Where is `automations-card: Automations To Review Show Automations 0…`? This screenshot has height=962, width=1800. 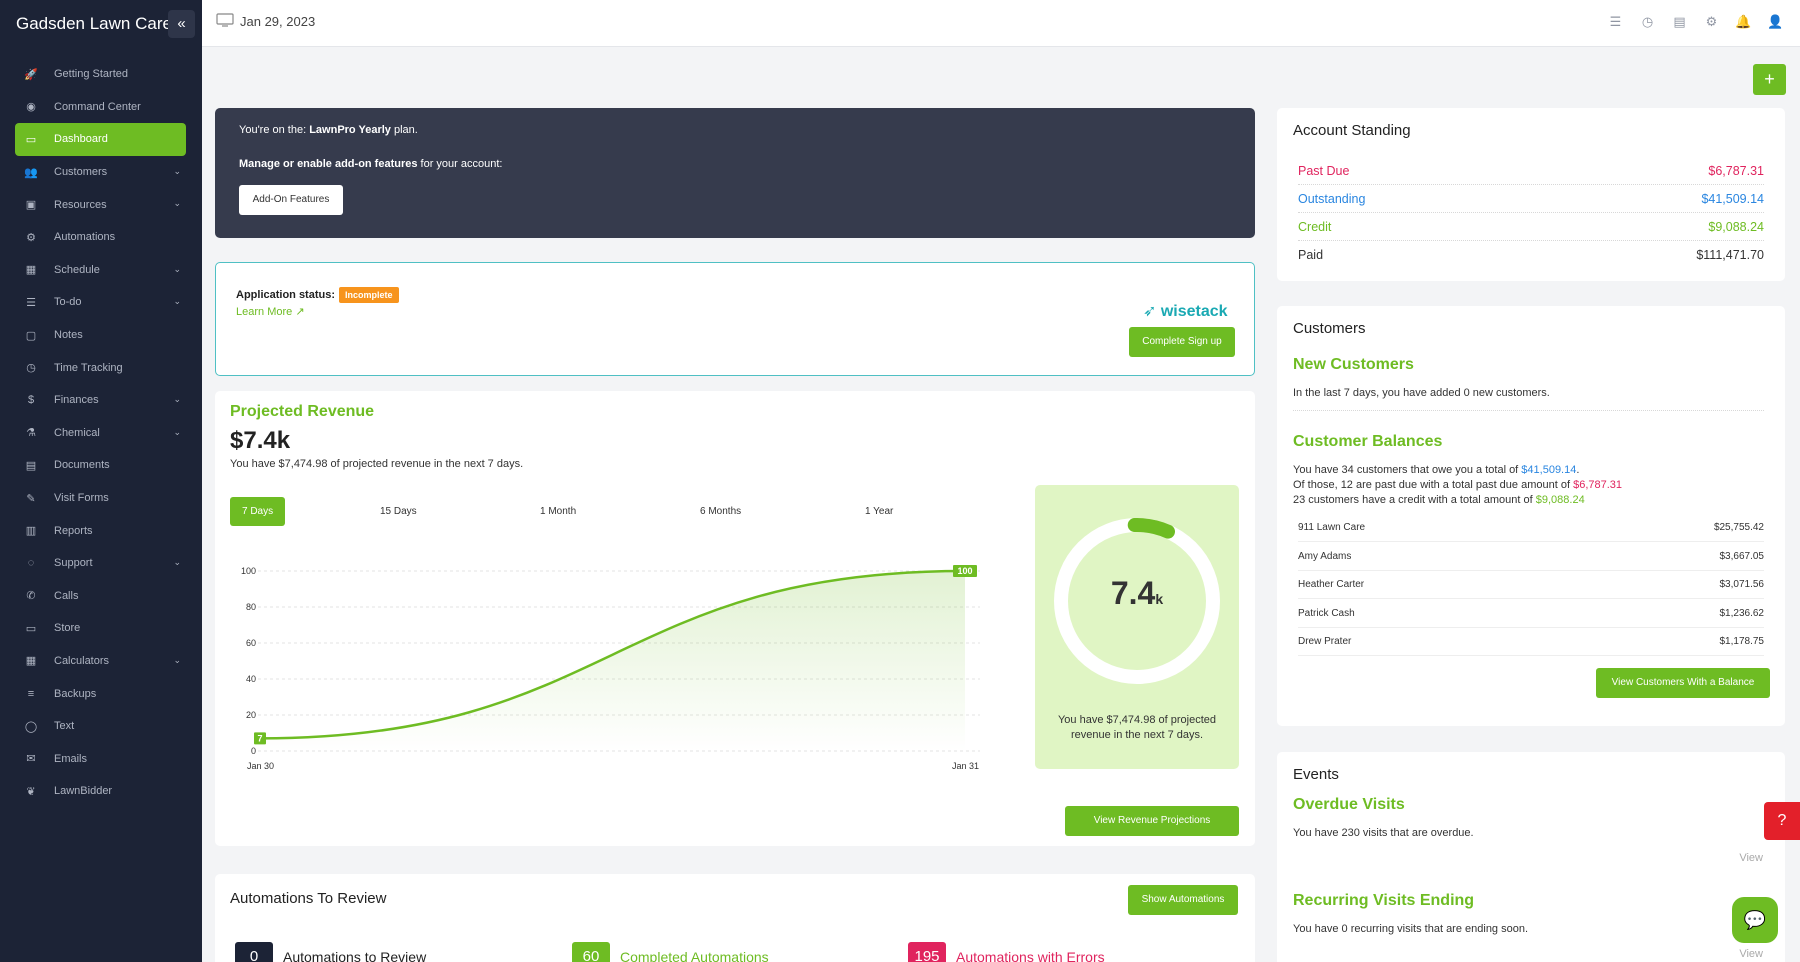 automations-card: Automations To Review Show Automations 0… is located at coordinates (735, 918).